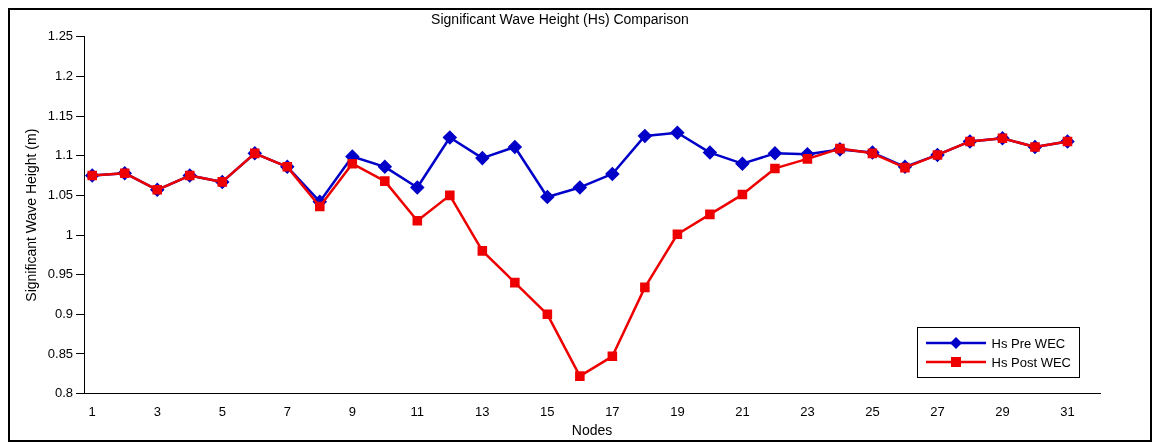 The image size is (1158, 446). Describe the element at coordinates (1002, 411) in the screenshot. I see `x-tick-label: 29` at that location.